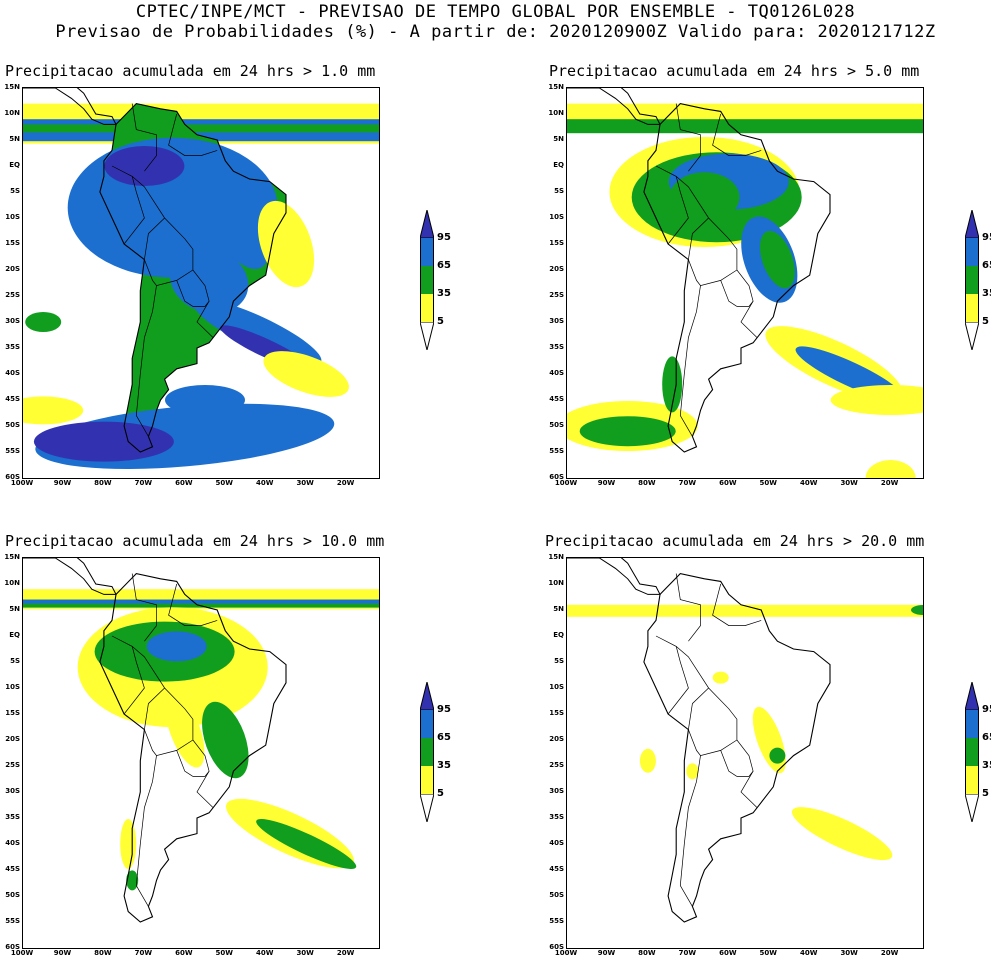  Describe the element at coordinates (986, 709) in the screenshot. I see `colorbar-label: 95` at that location.